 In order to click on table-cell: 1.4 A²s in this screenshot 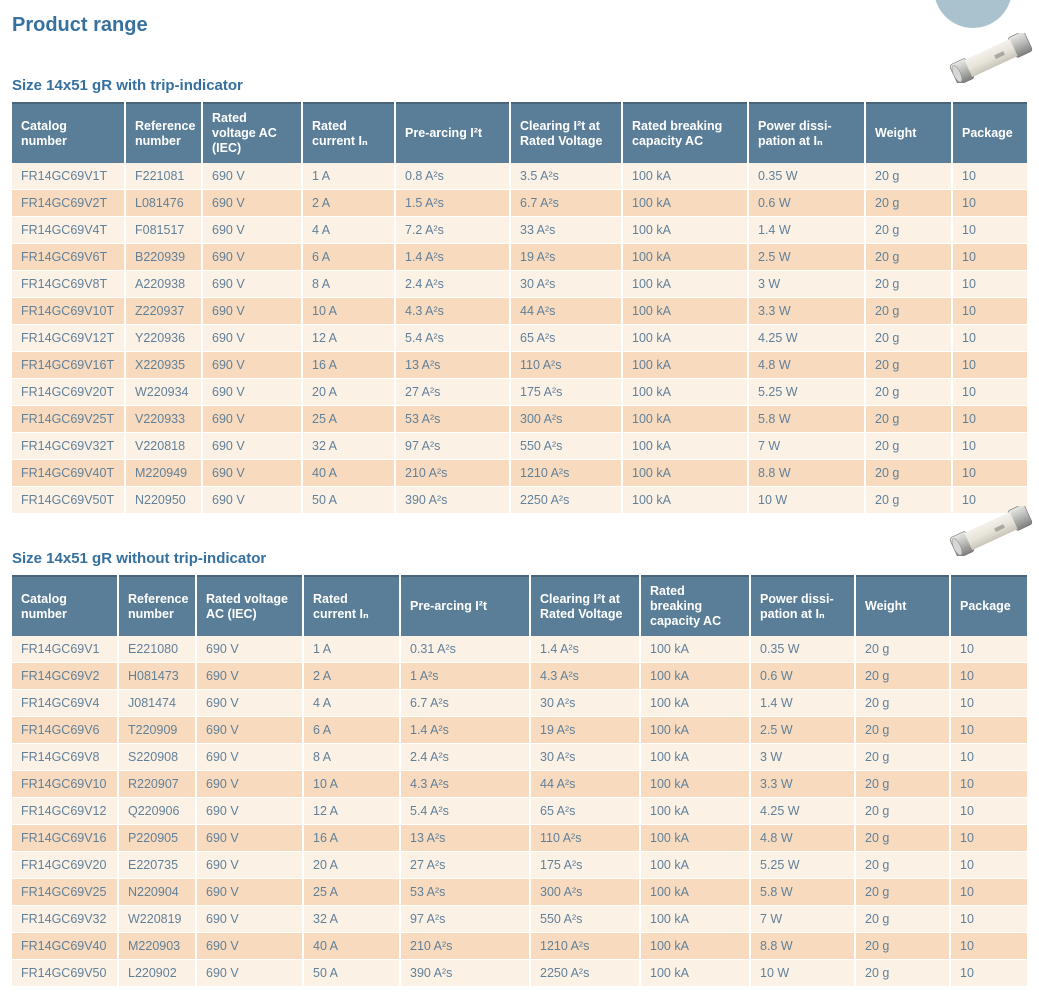, I will do `click(465, 730)`.